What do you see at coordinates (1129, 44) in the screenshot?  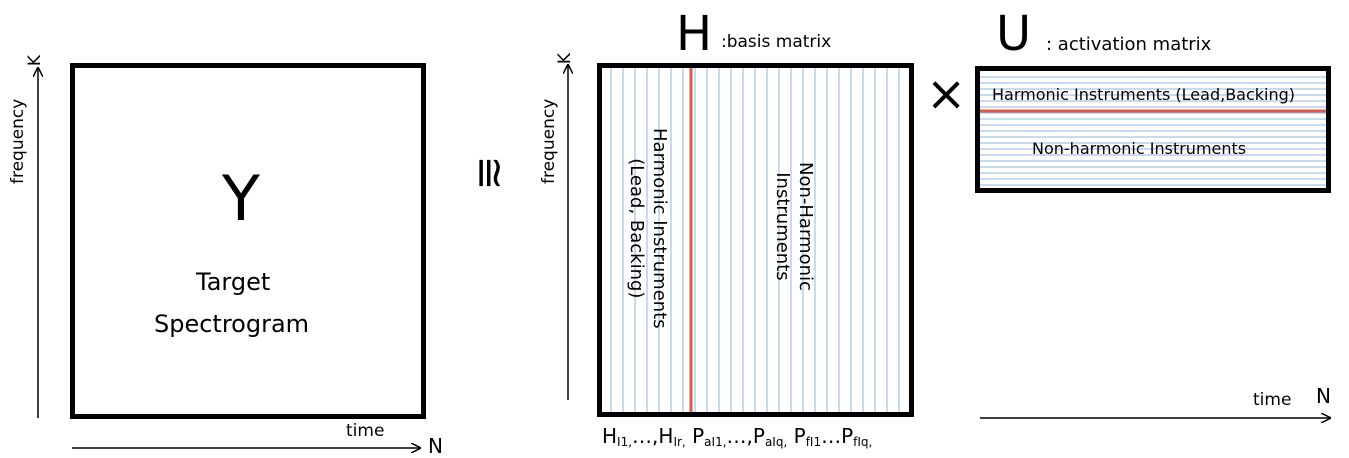 I see `u-title: : activation matrix` at bounding box center [1129, 44].